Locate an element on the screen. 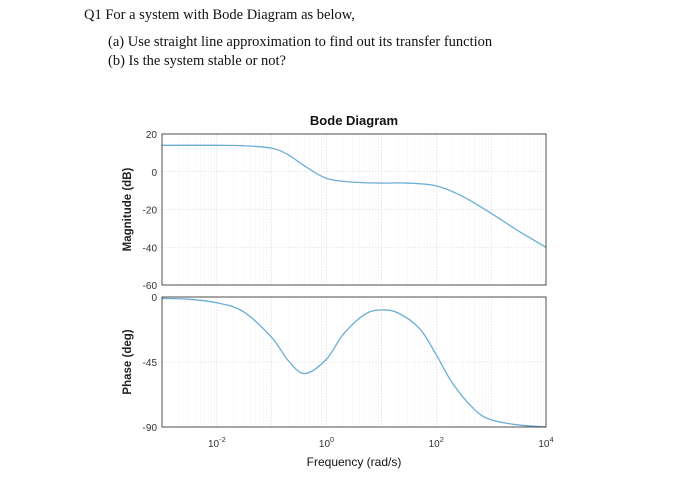 The image size is (700, 497). x-tick-label: 10⁻² is located at coordinates (217, 442).